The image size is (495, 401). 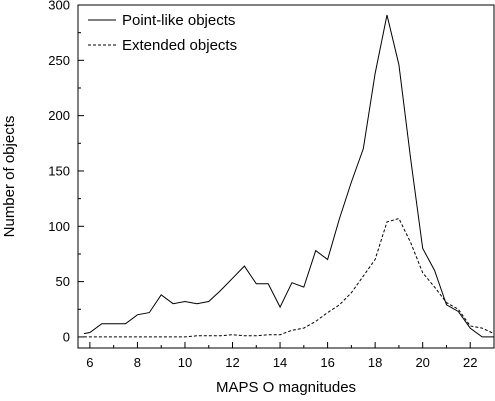 I want to click on x-tick-label: 16, so click(x=327, y=362).